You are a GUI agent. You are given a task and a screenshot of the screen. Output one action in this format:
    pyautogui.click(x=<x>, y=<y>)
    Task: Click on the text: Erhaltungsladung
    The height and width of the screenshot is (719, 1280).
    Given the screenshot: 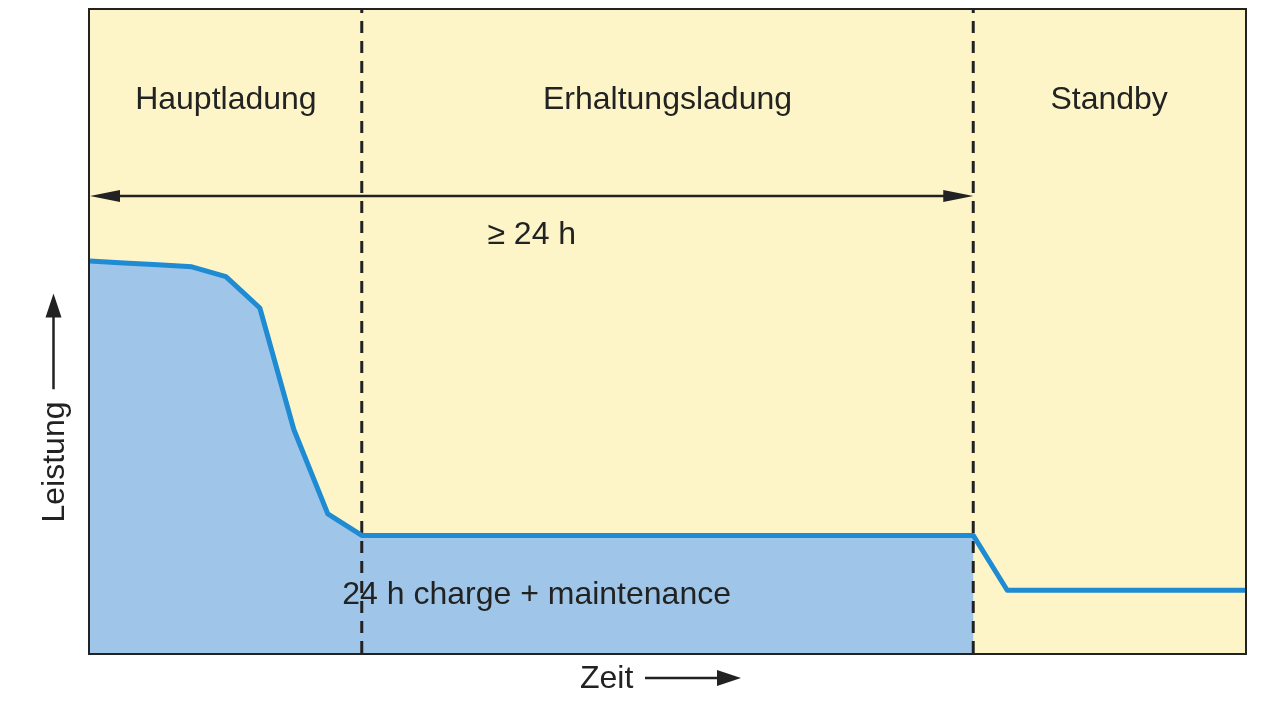 What is the action you would take?
    pyautogui.click(x=667, y=98)
    